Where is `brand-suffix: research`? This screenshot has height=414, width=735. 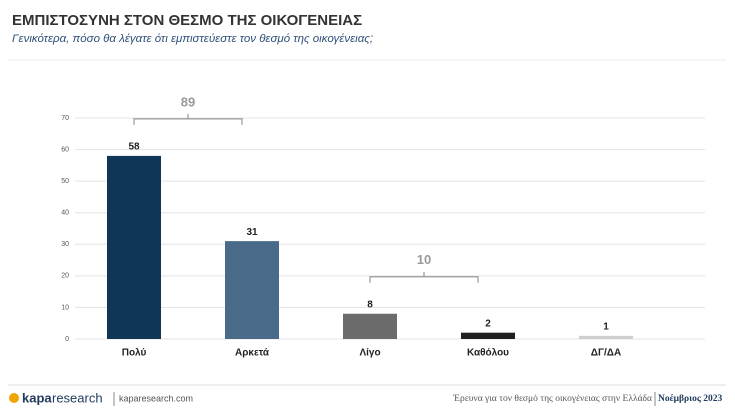 brand-suffix: research is located at coordinates (77, 397).